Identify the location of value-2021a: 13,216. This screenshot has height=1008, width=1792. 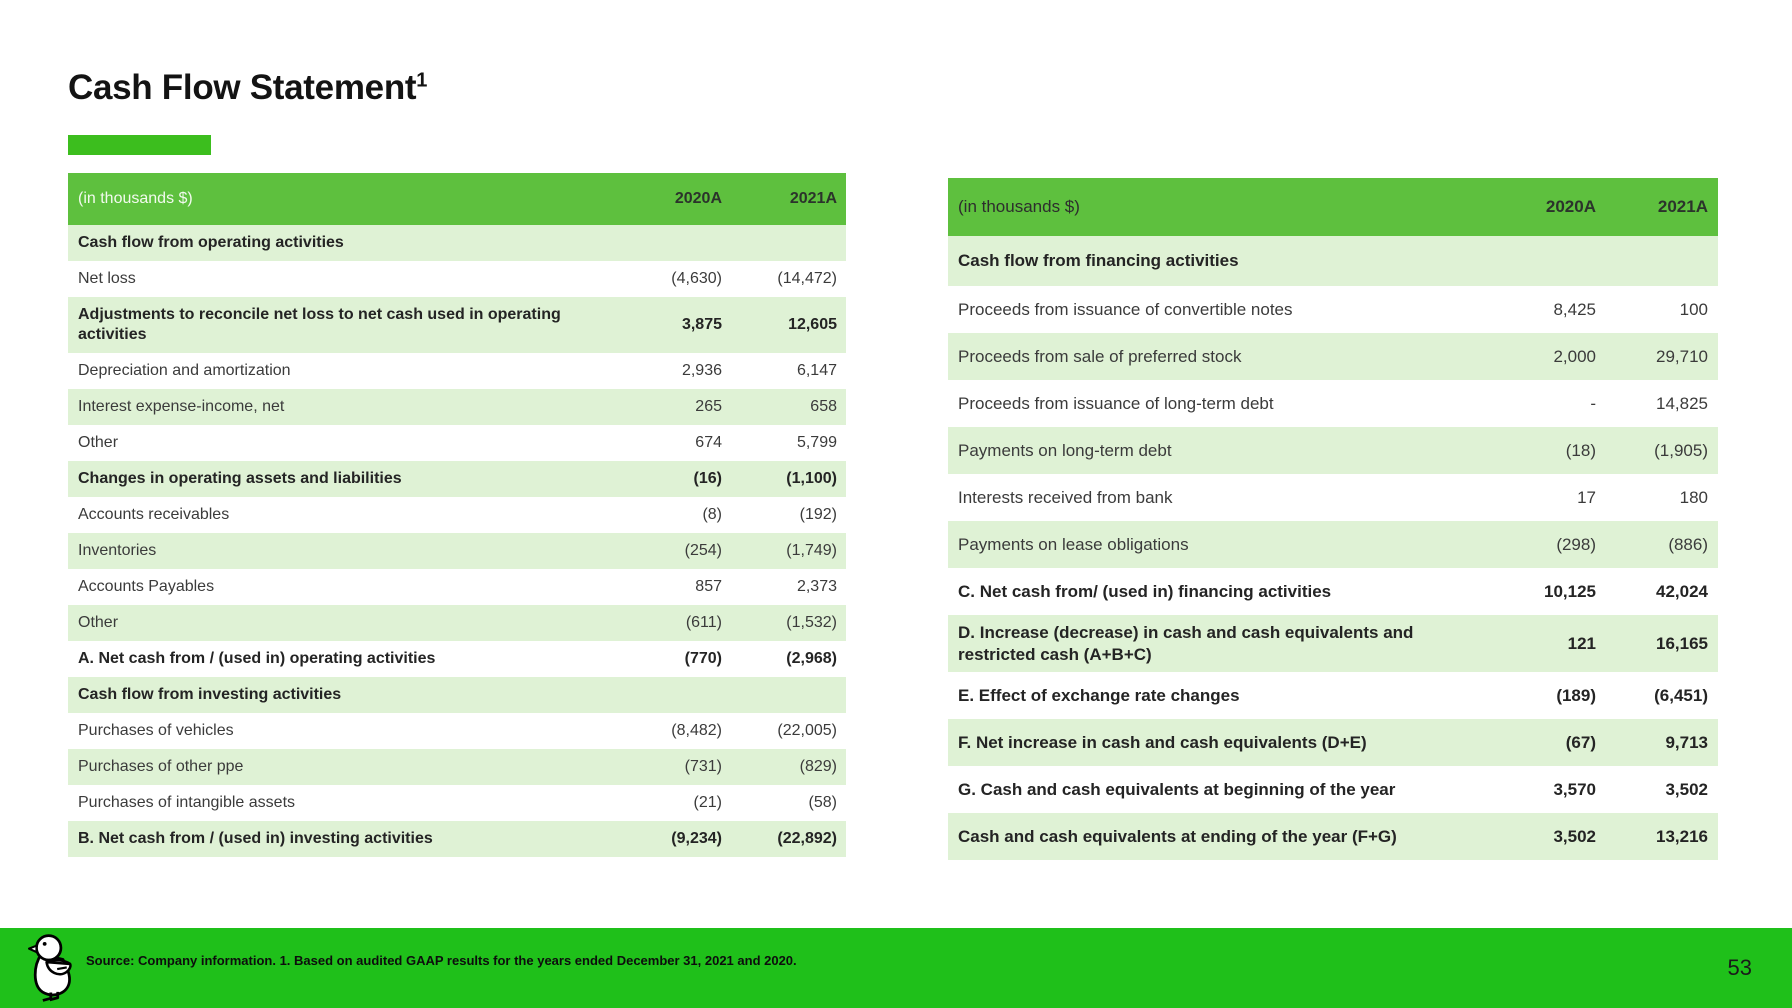
(1682, 836).